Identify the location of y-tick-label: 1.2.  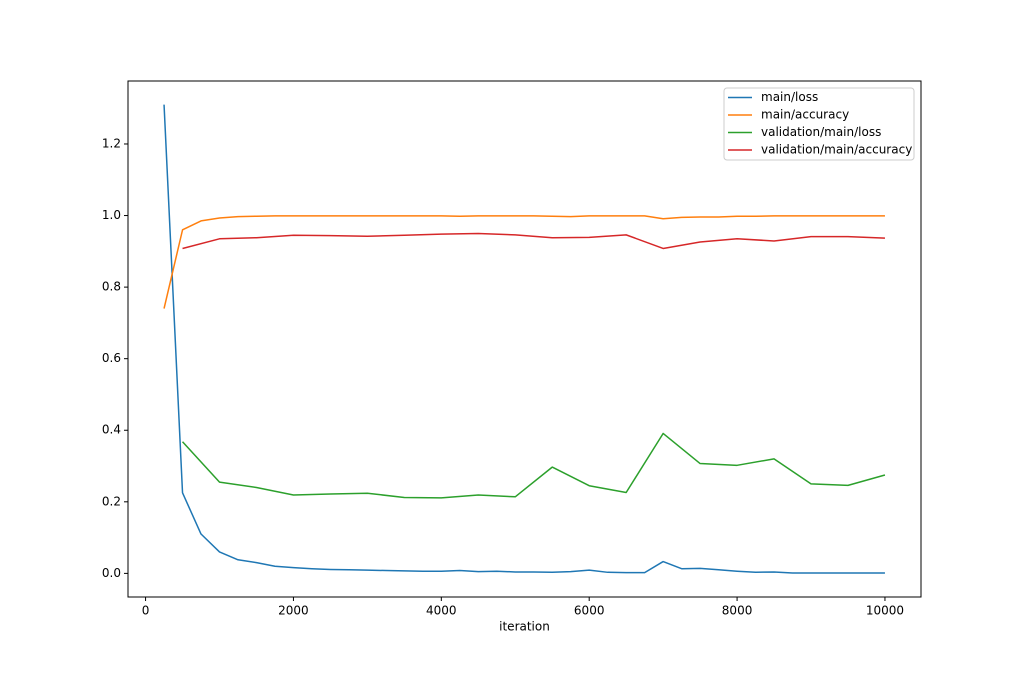
(111, 143).